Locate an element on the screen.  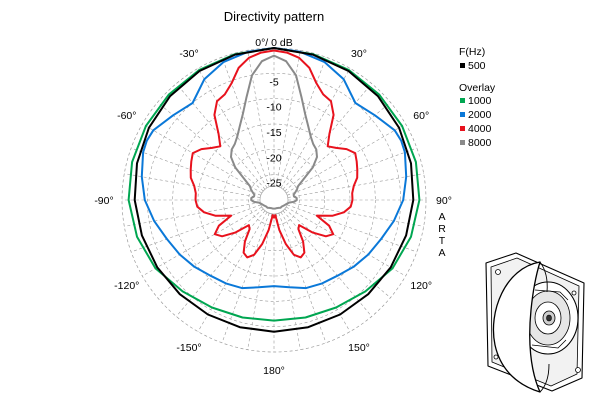
legend: F(Hz) 500 Overlay 1000 2000 4000 8000 is located at coordinates (477, 97).